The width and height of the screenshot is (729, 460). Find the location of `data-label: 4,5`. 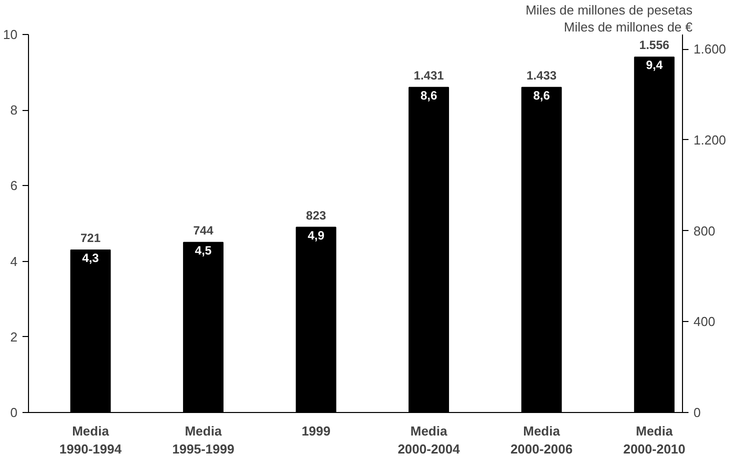

data-label: 4,5 is located at coordinates (203, 250).